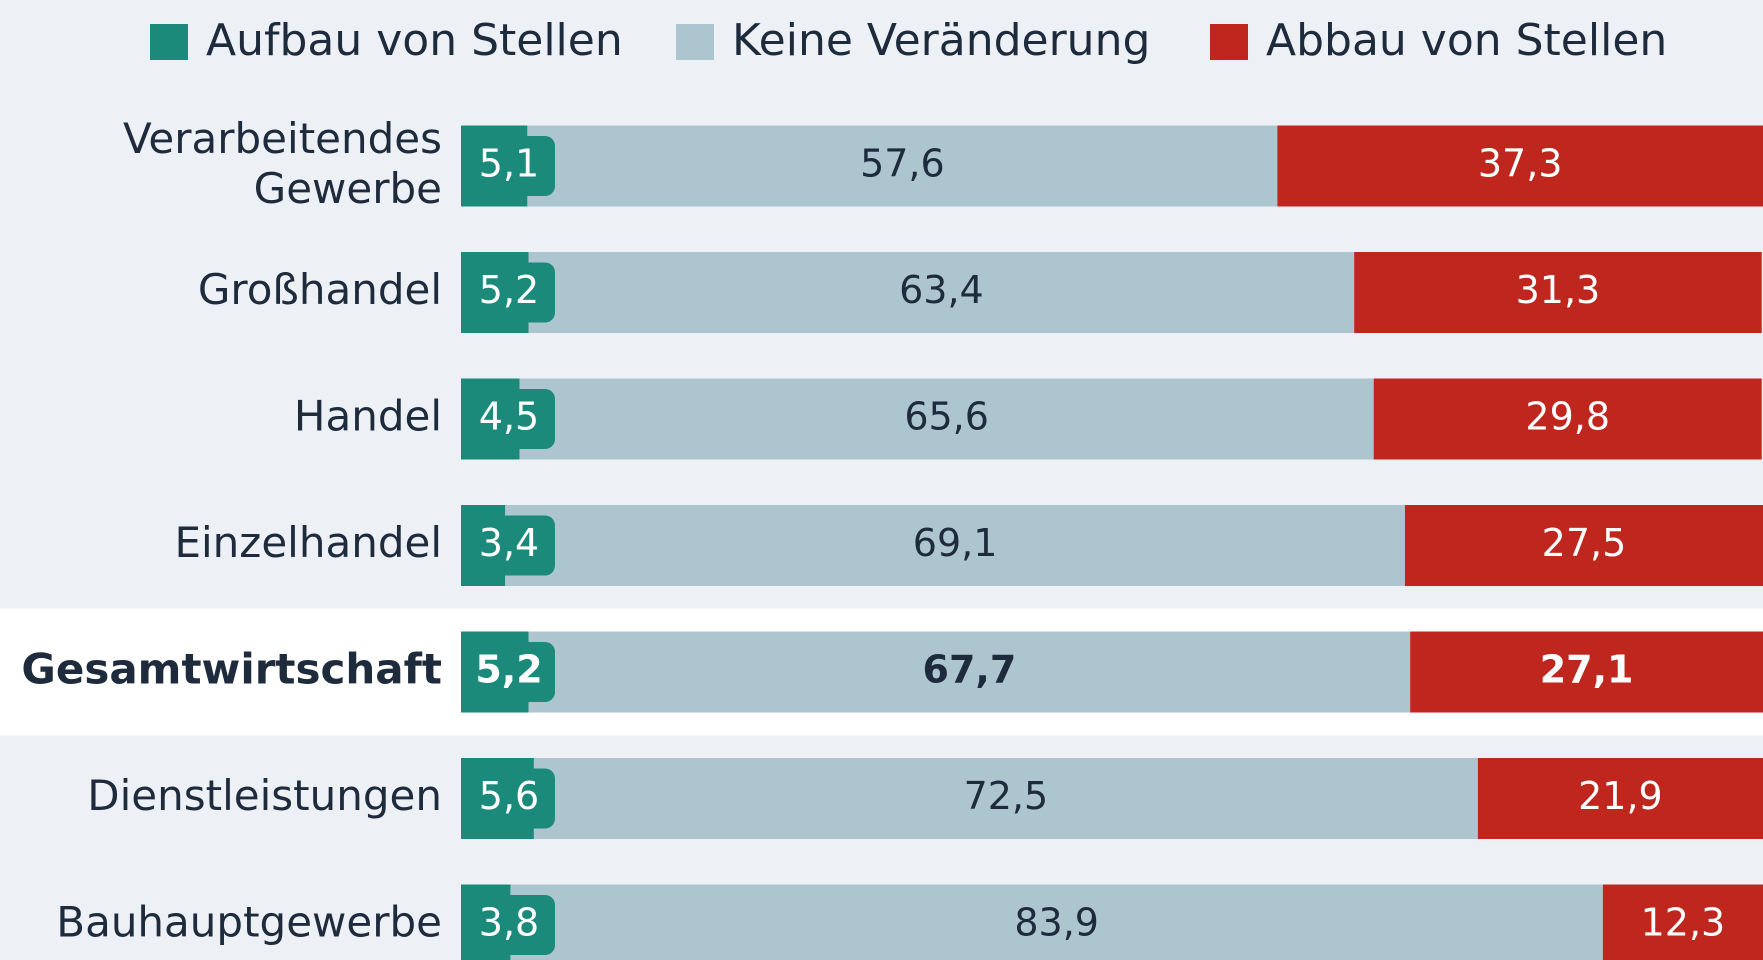 This screenshot has width=1763, height=960. I want to click on category-label: Dienstleistungen, so click(264, 795).